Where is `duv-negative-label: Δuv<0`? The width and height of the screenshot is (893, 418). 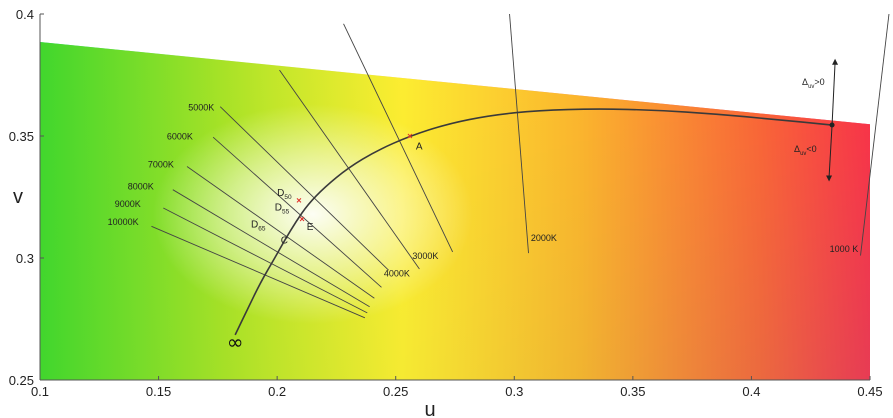
duv-negative-label: Δuv<0 is located at coordinates (805, 150).